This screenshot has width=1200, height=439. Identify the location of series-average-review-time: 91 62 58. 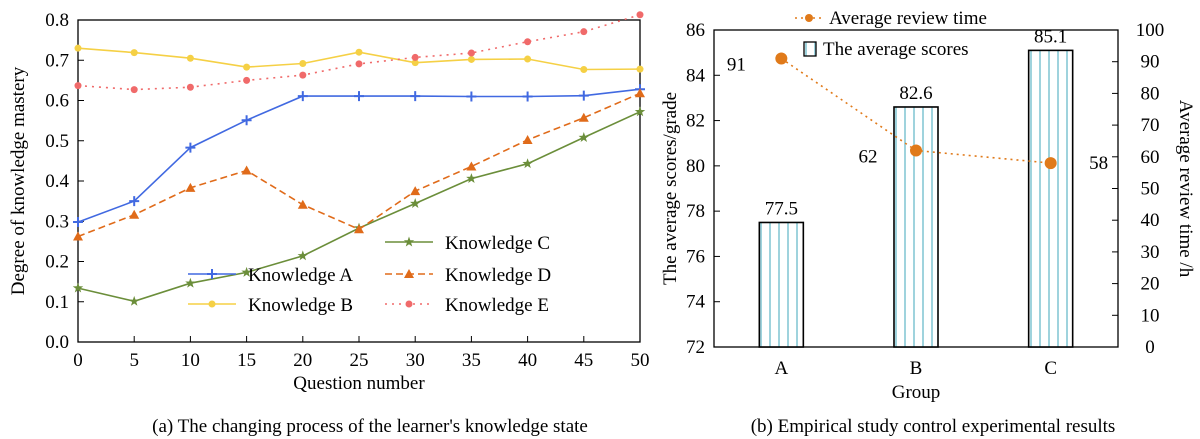
(917, 113).